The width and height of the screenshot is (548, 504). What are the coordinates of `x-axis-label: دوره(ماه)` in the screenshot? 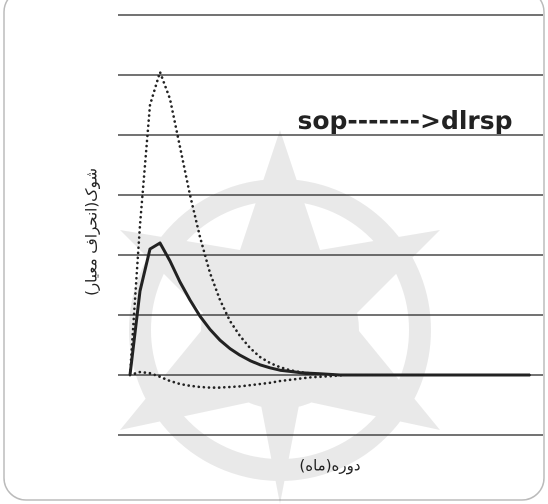 It's located at (329, 466).